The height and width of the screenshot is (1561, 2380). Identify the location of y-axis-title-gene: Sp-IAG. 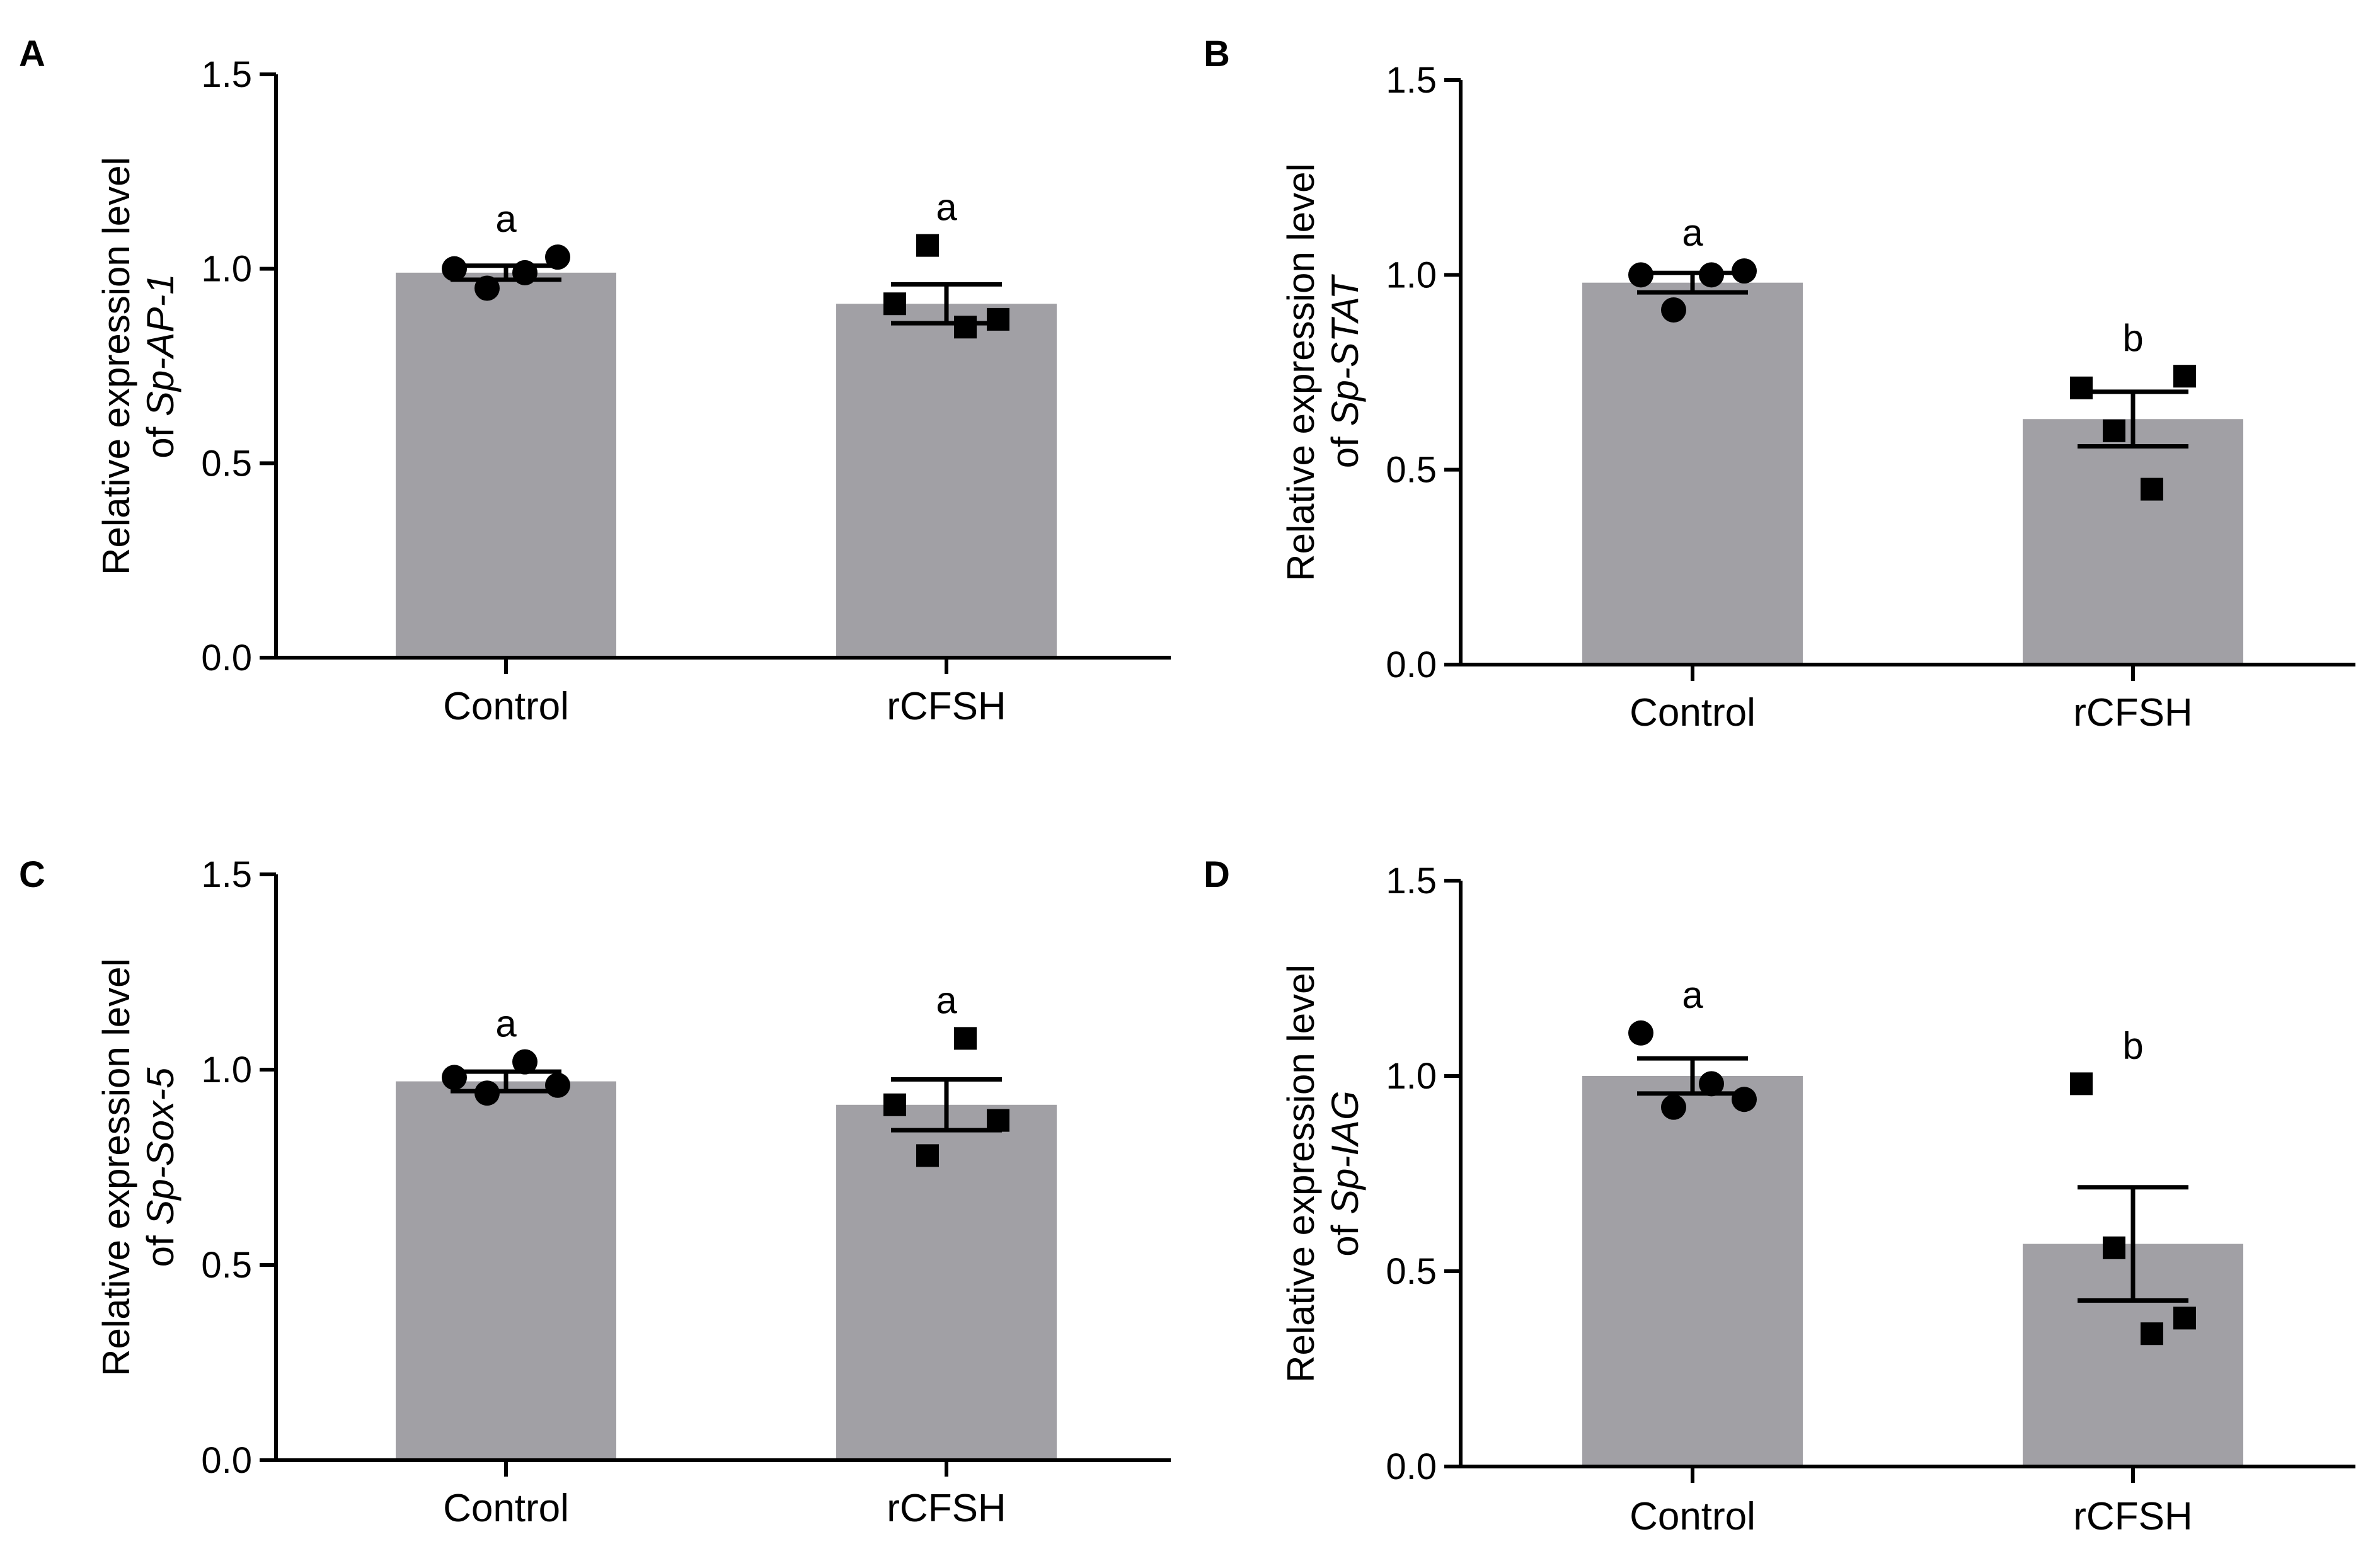
(1345, 1152).